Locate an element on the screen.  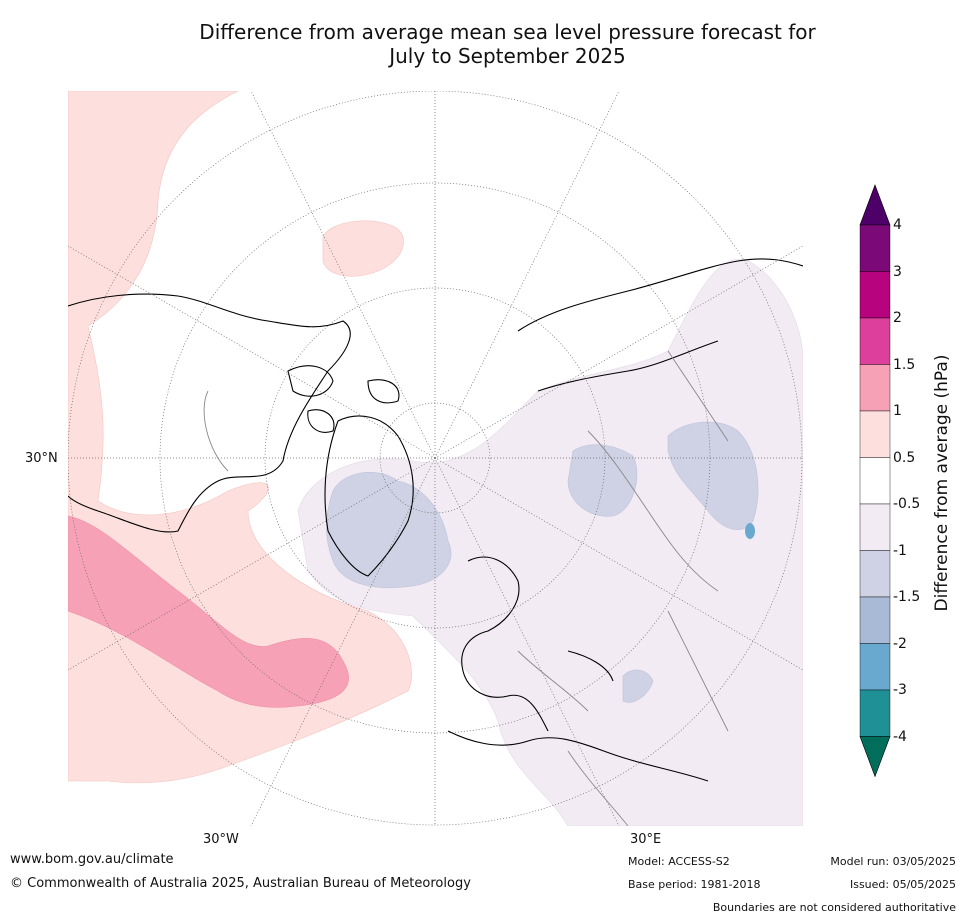
coastline-mediterranean is located at coordinates (578, 756).